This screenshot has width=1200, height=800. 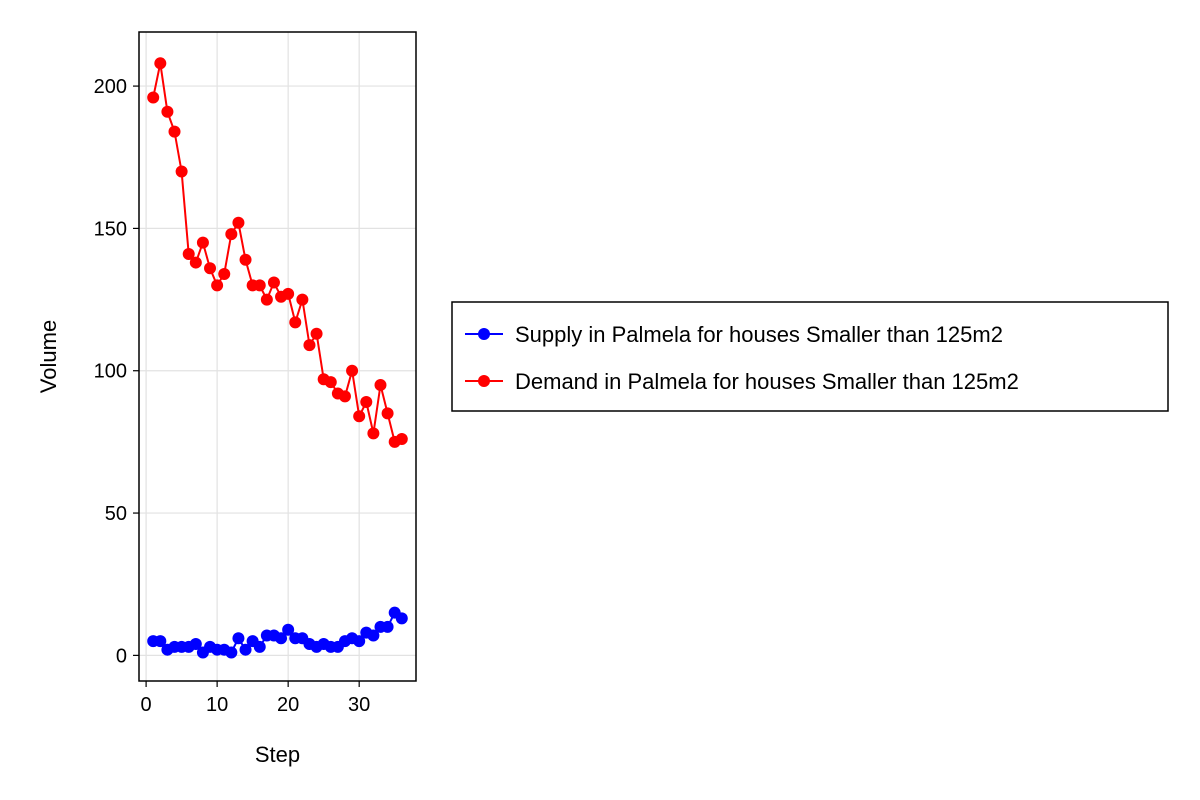 I want to click on legend-box, so click(x=810, y=356).